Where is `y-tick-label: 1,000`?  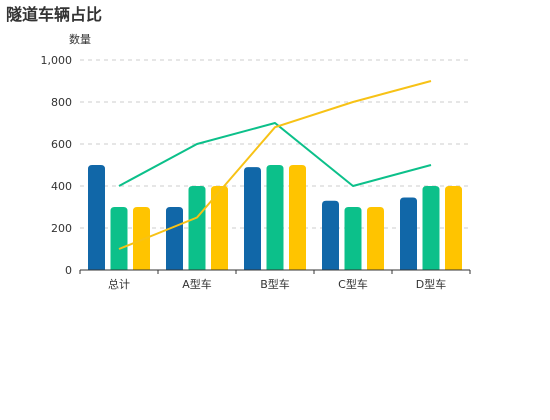
y-tick-label: 1,000 is located at coordinates (57, 60).